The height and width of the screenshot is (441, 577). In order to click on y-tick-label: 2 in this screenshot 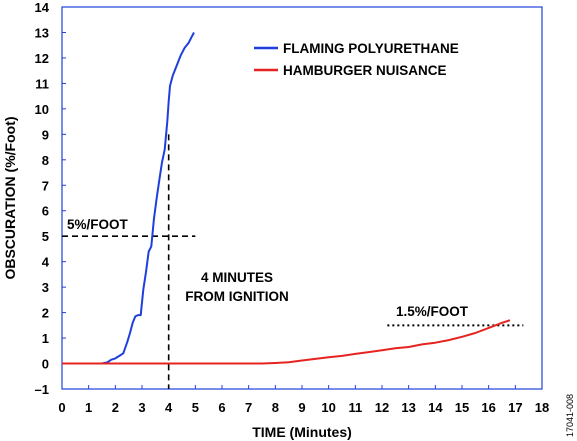, I will do `click(45, 313)`.